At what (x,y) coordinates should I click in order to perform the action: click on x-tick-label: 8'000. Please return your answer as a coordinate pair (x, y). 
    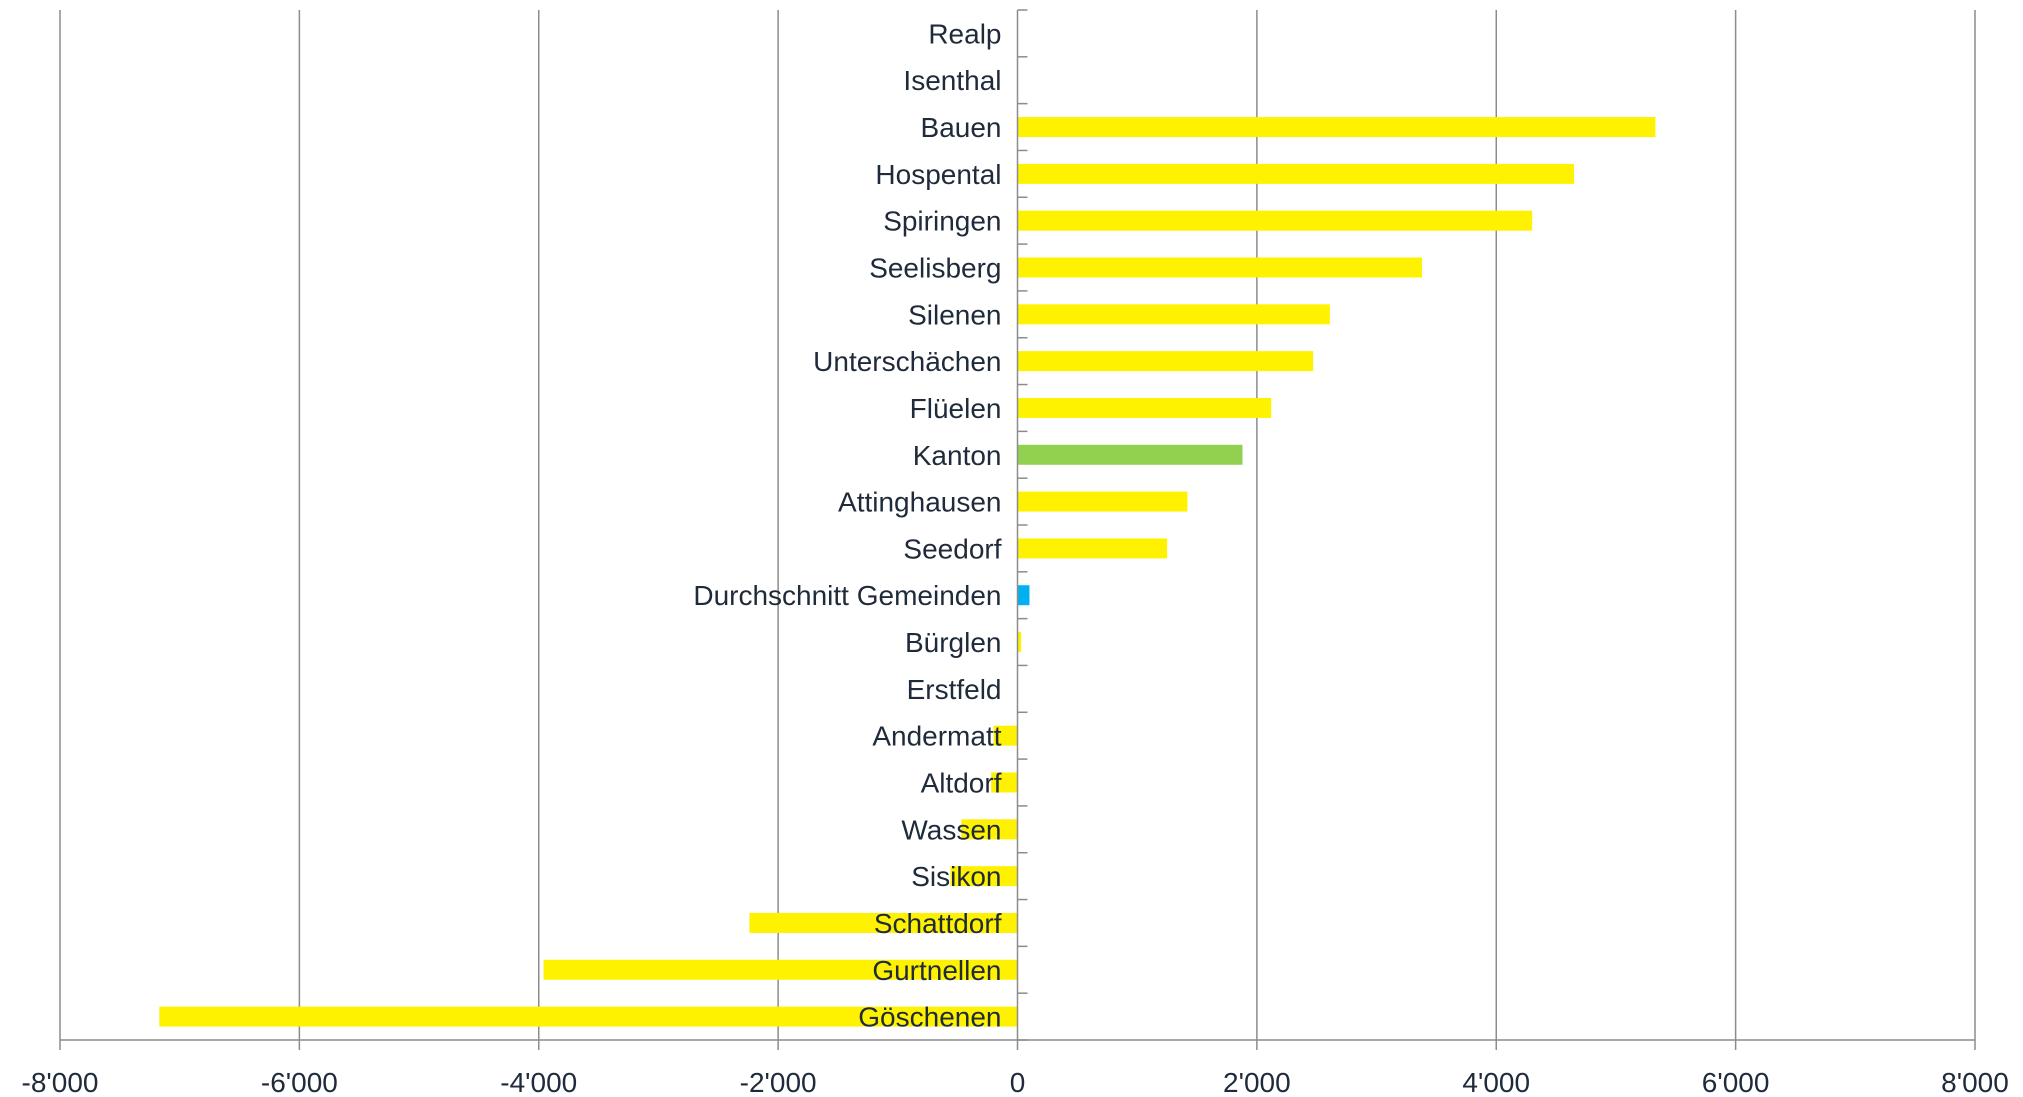
    Looking at the image, I should click on (1975, 1082).